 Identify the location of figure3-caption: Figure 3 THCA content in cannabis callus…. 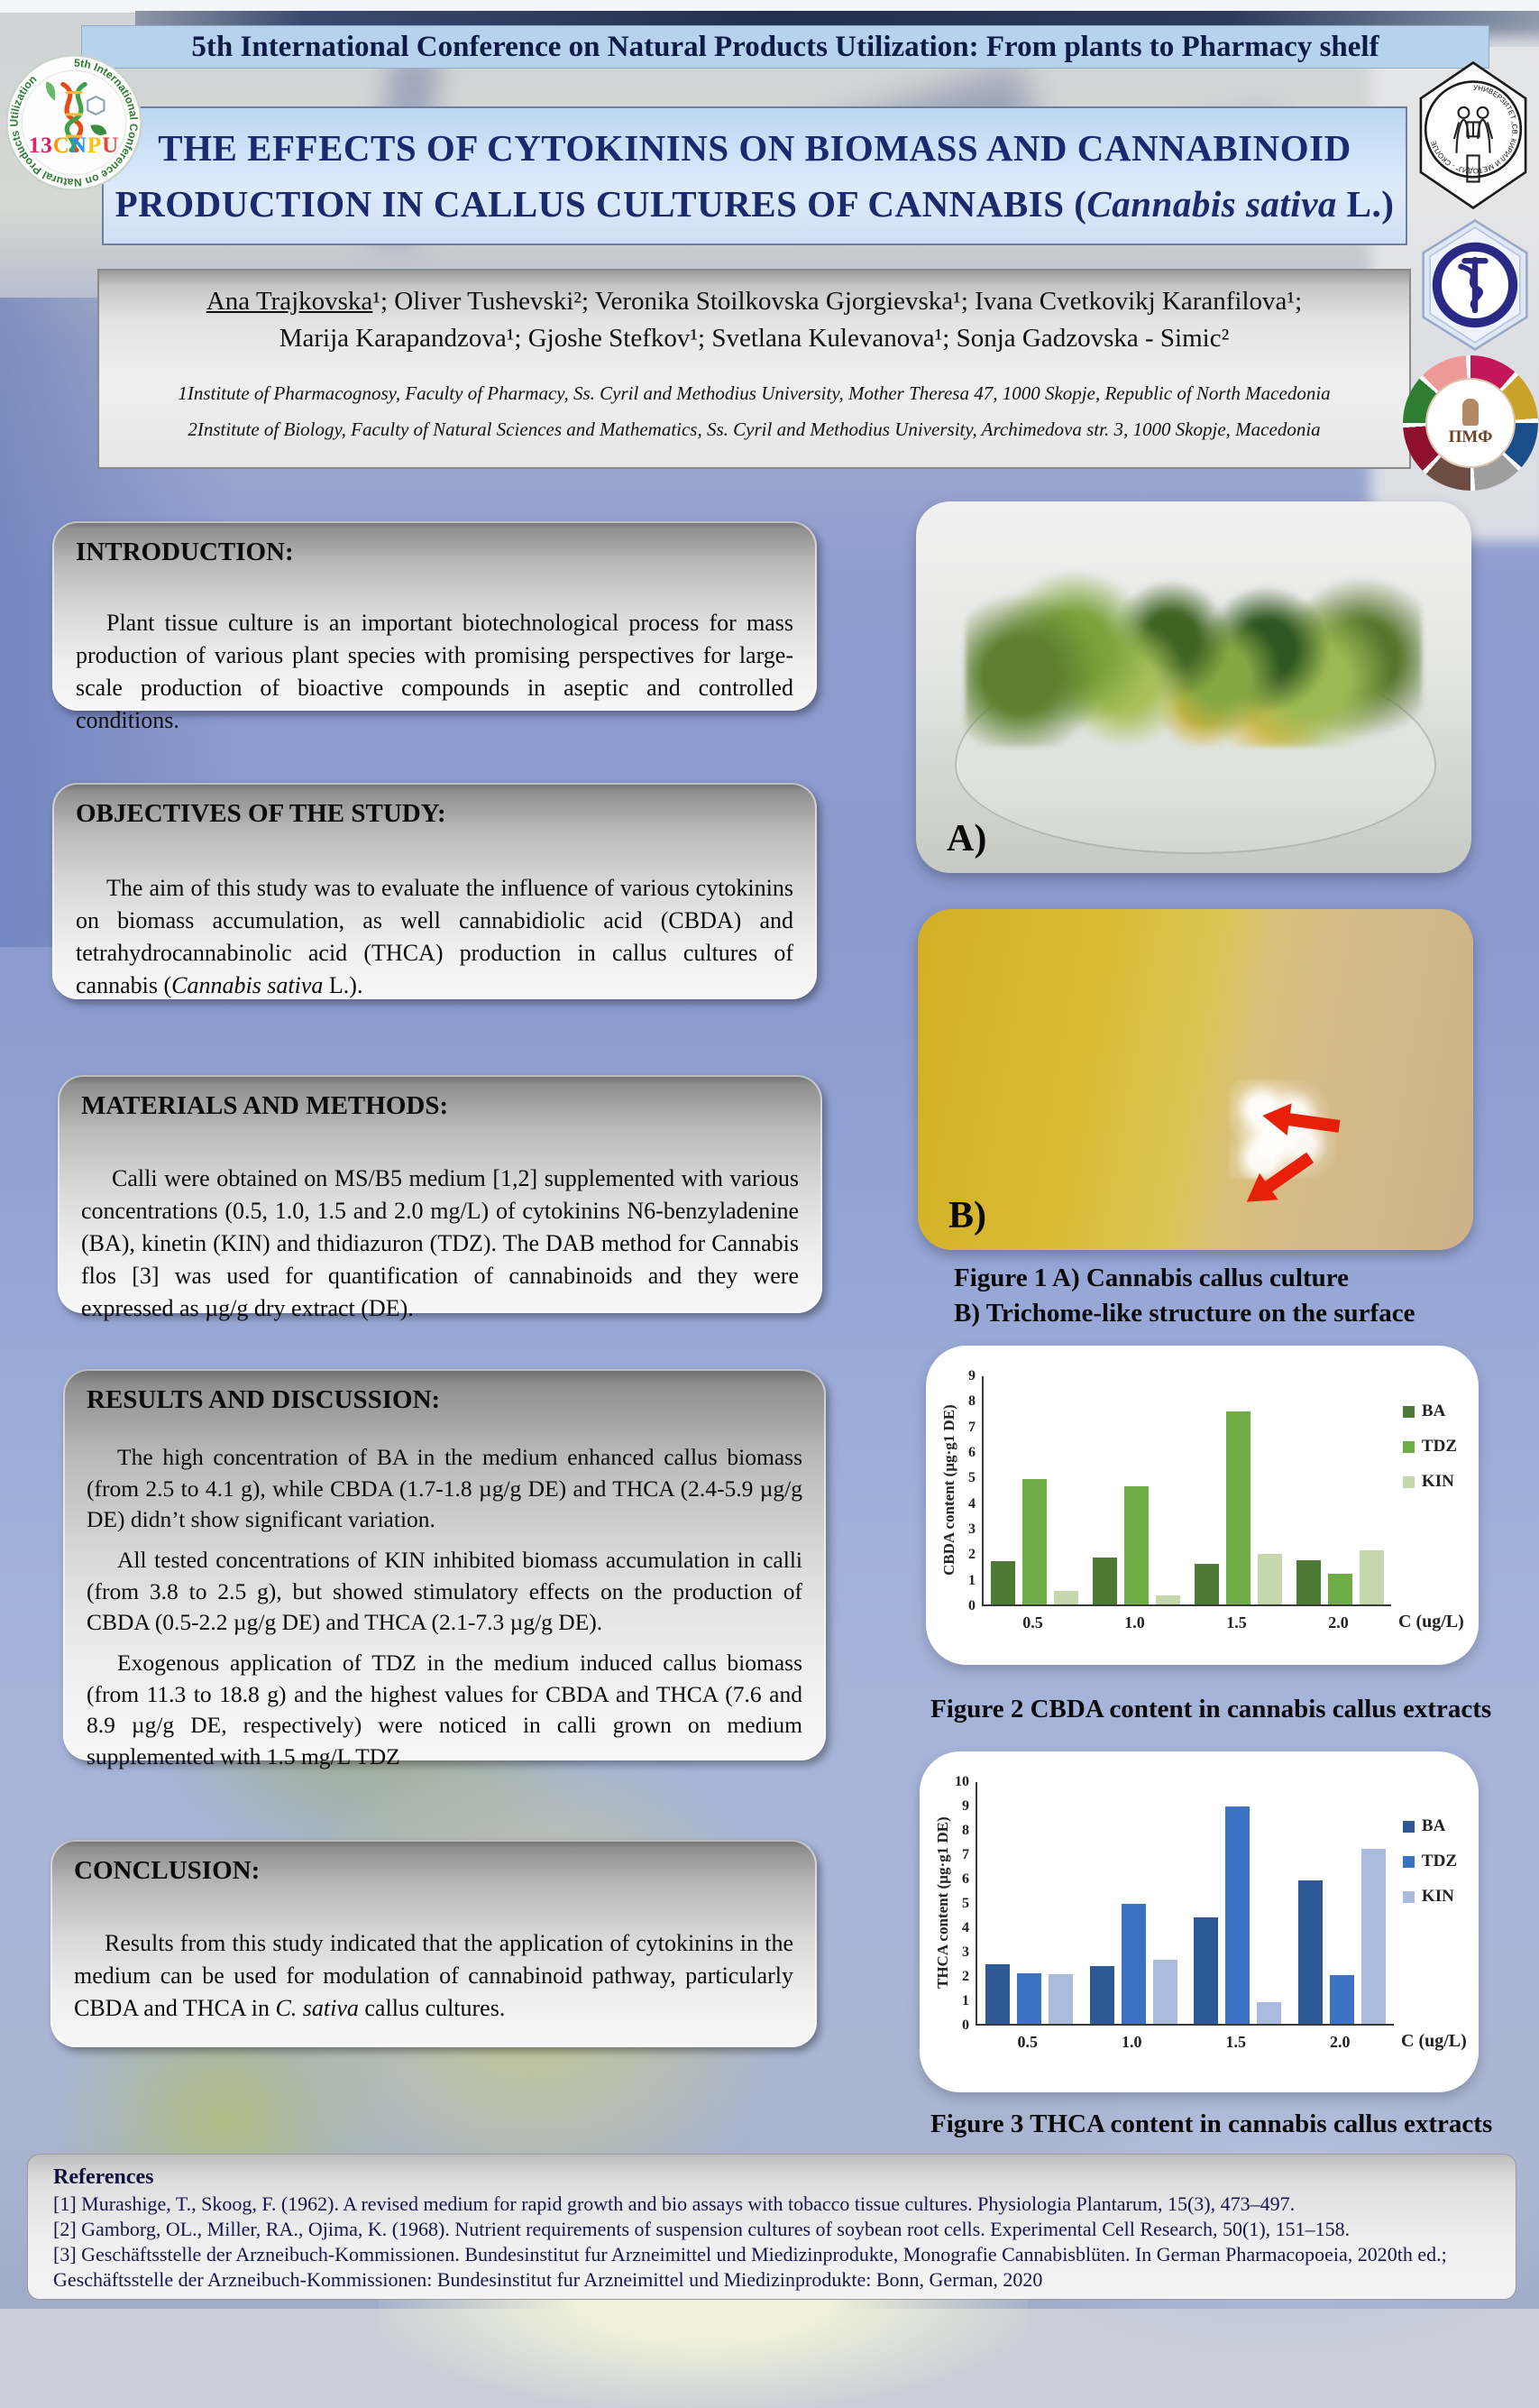
(1211, 2123).